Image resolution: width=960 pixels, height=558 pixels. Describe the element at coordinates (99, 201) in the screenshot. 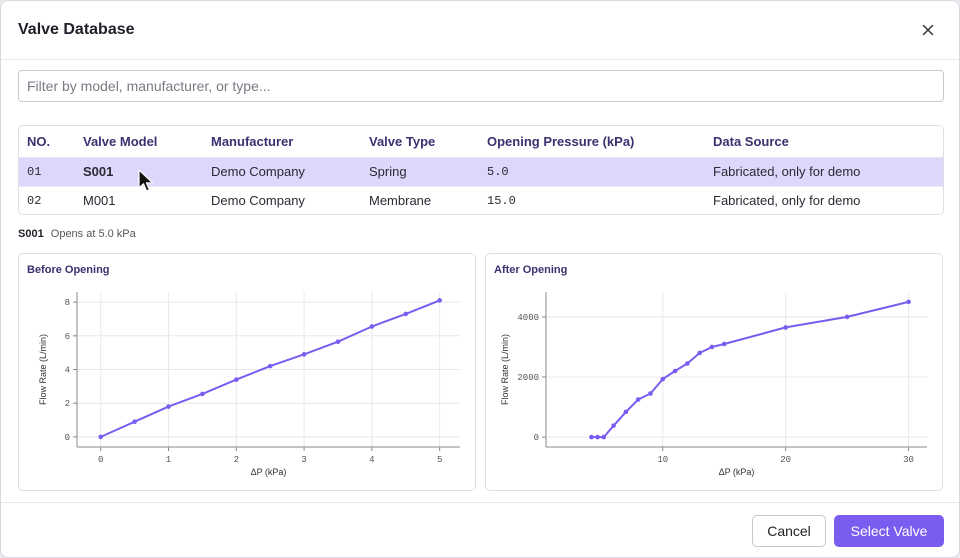

I see `cell-model: M001` at that location.